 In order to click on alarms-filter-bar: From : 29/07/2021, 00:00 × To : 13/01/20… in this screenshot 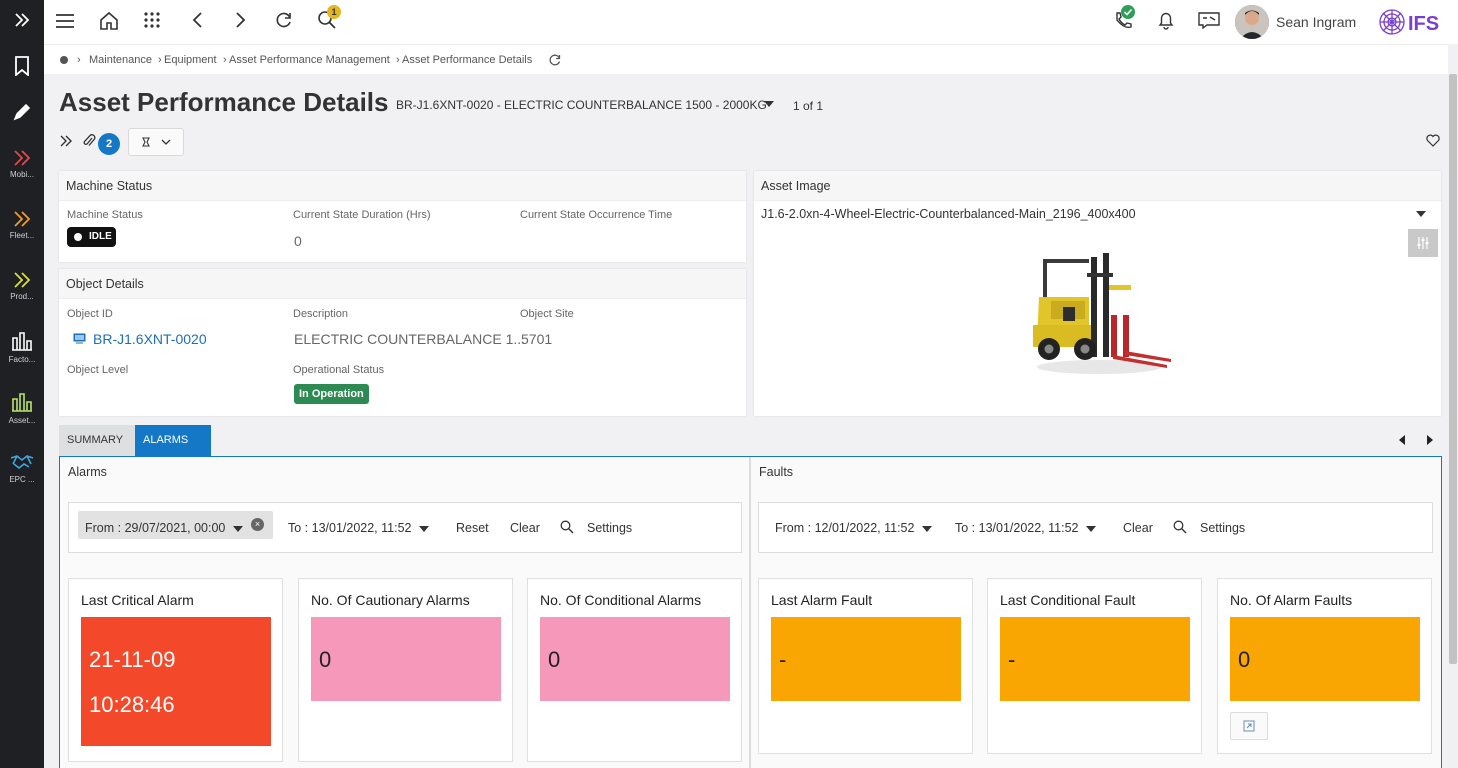, I will do `click(405, 527)`.